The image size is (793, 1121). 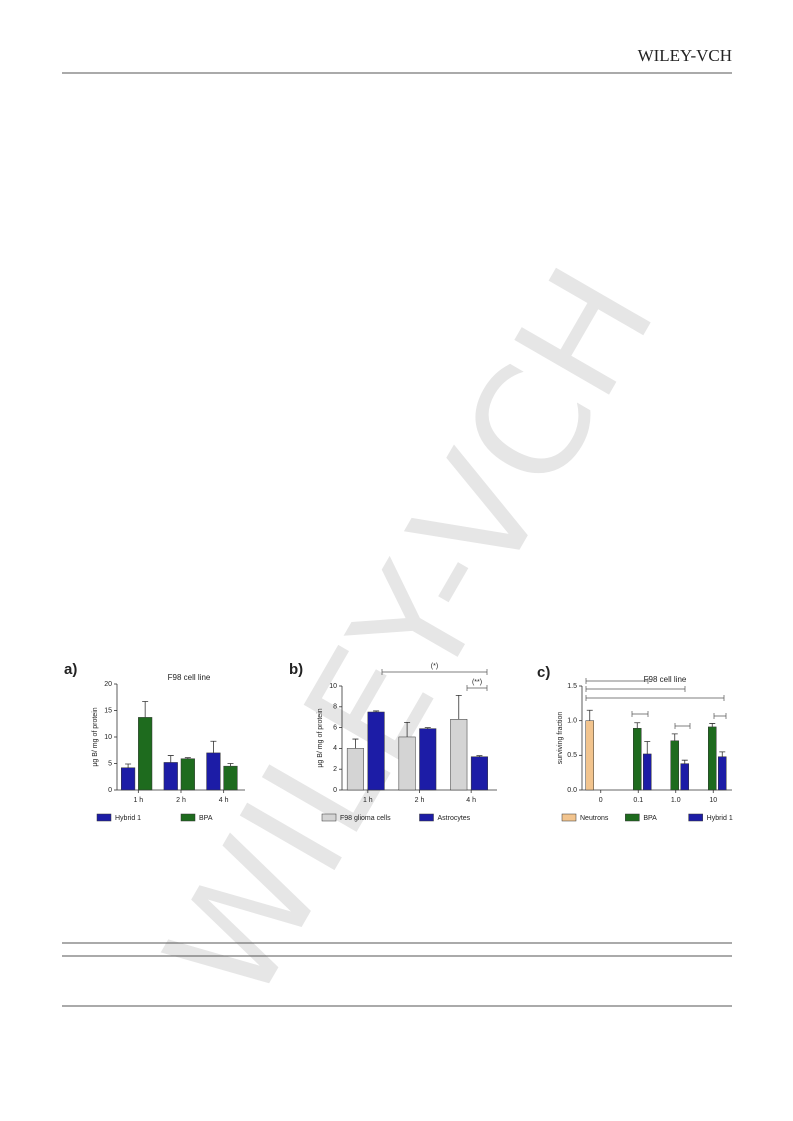 What do you see at coordinates (365, 818) in the screenshot?
I see `legend-label: F98 glioma cells` at bounding box center [365, 818].